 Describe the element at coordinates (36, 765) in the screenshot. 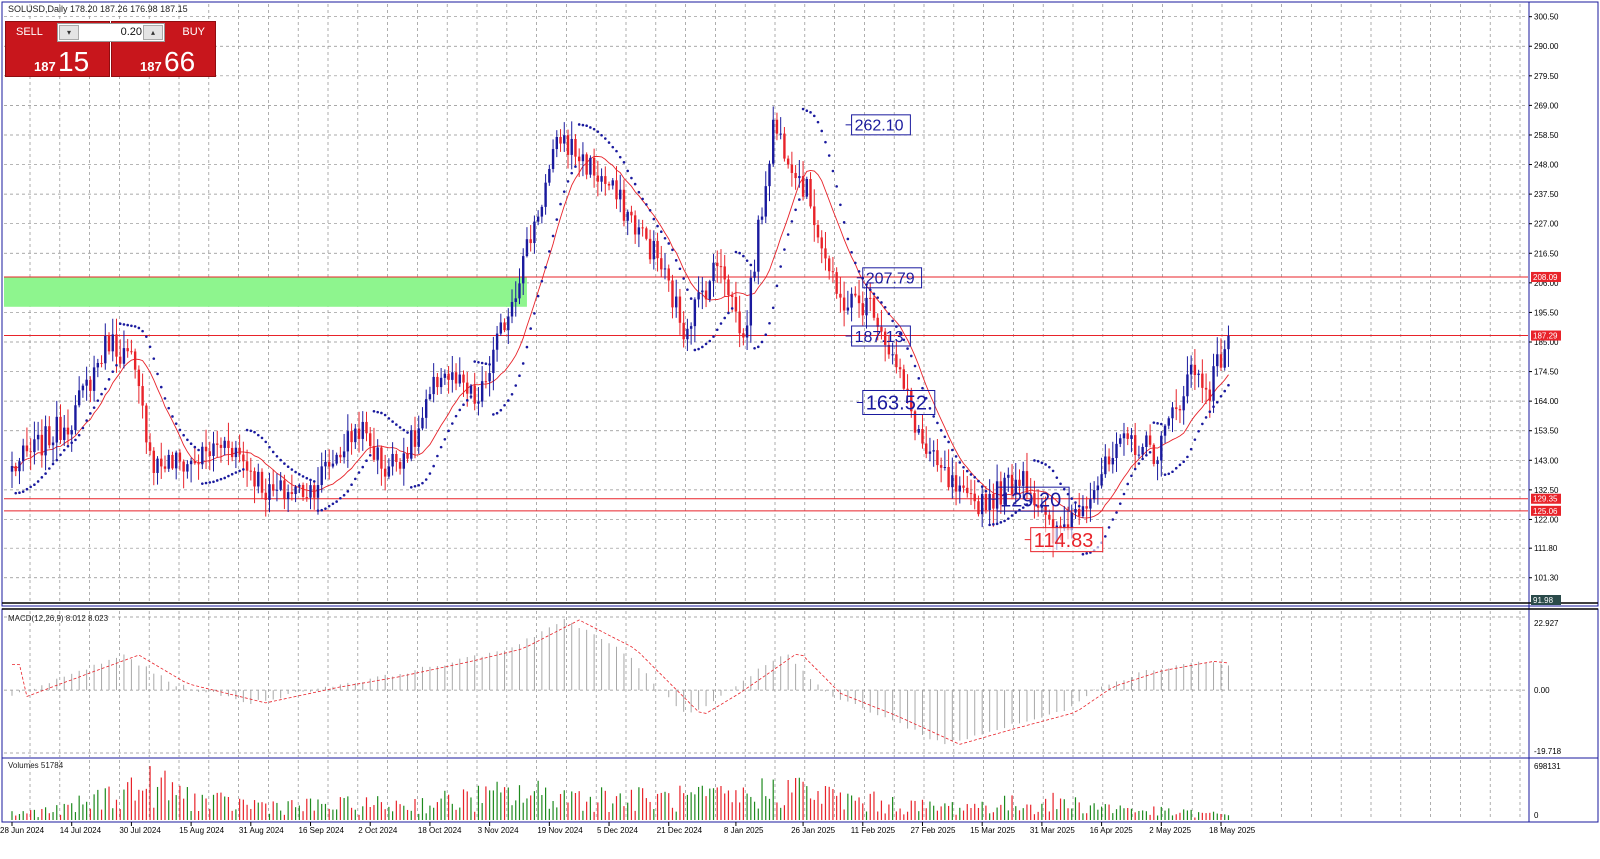

I see `volume-title: Volumes 51784` at that location.